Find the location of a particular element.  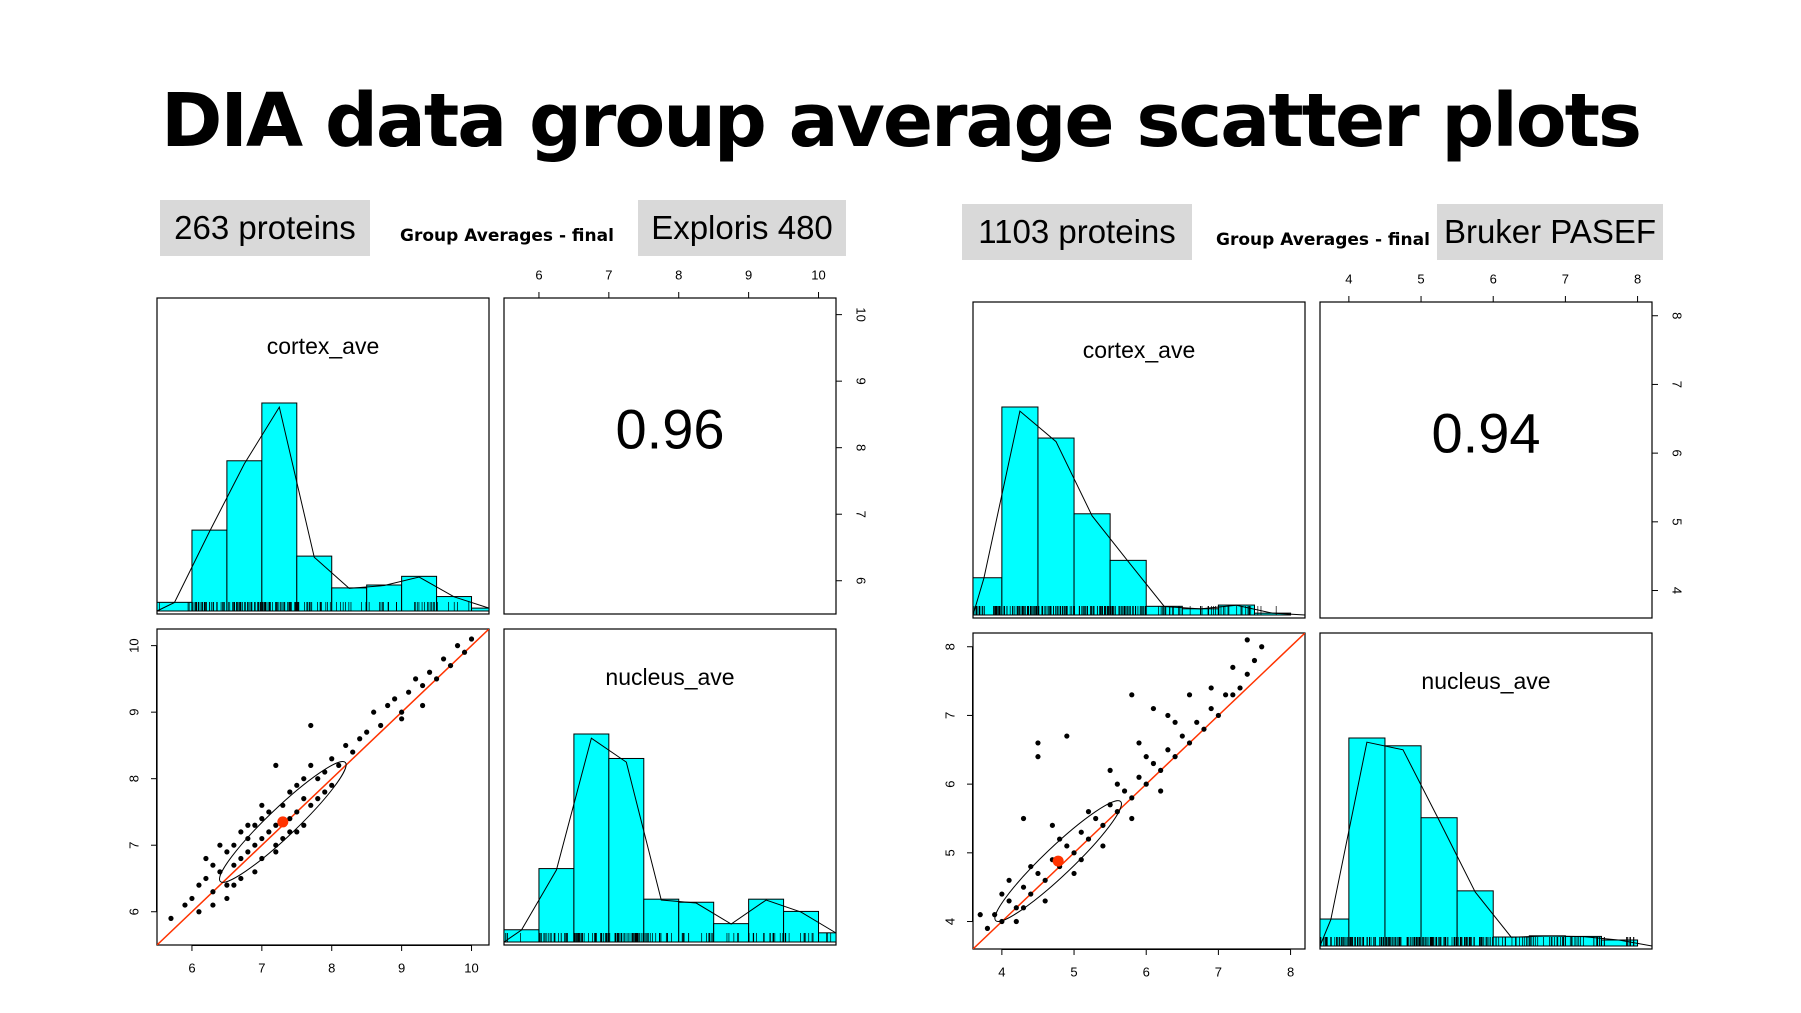

right-cortex-histogram-bar is located at coordinates (1092, 564).